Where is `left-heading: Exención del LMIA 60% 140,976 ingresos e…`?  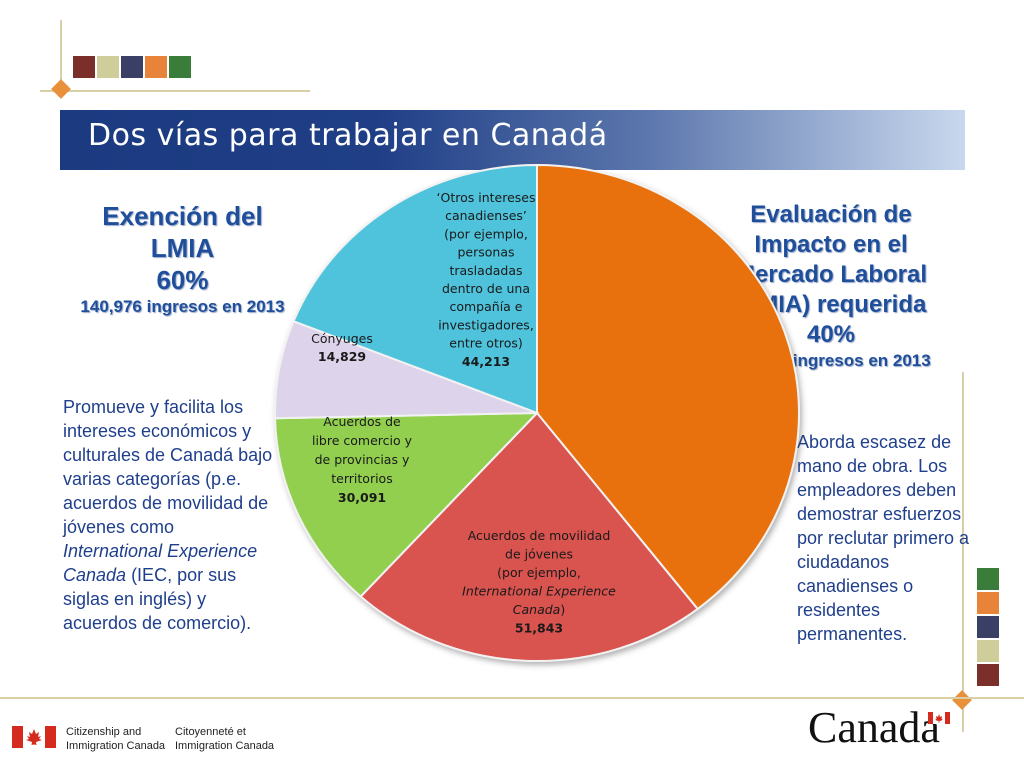 left-heading: Exención del LMIA 60% 140,976 ingresos e… is located at coordinates (182, 259).